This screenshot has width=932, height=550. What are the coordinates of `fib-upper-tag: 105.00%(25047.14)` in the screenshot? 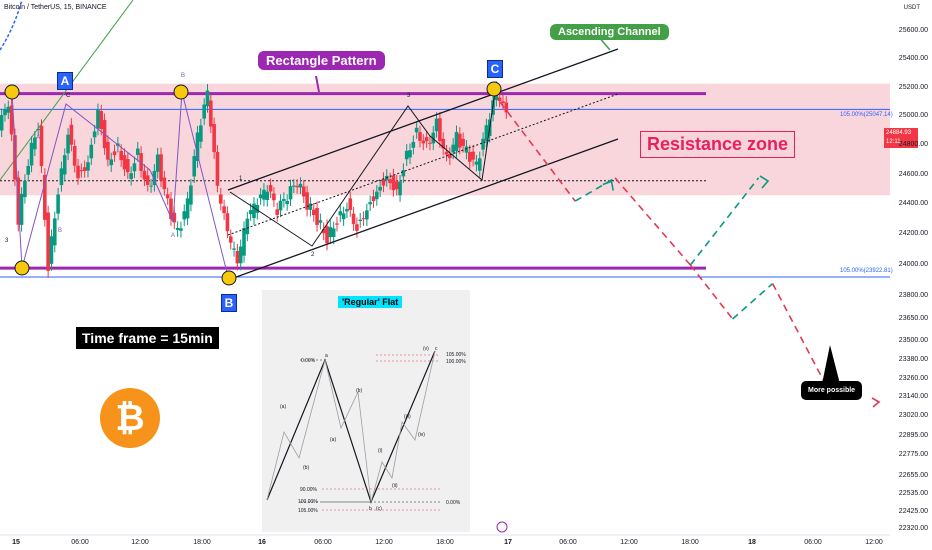 It's located at (866, 115).